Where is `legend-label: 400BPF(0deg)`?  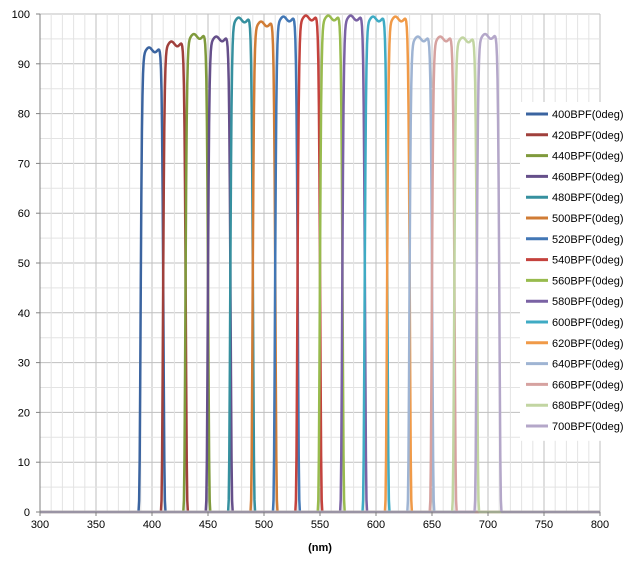
legend-label: 400BPF(0deg) is located at coordinates (588, 115).